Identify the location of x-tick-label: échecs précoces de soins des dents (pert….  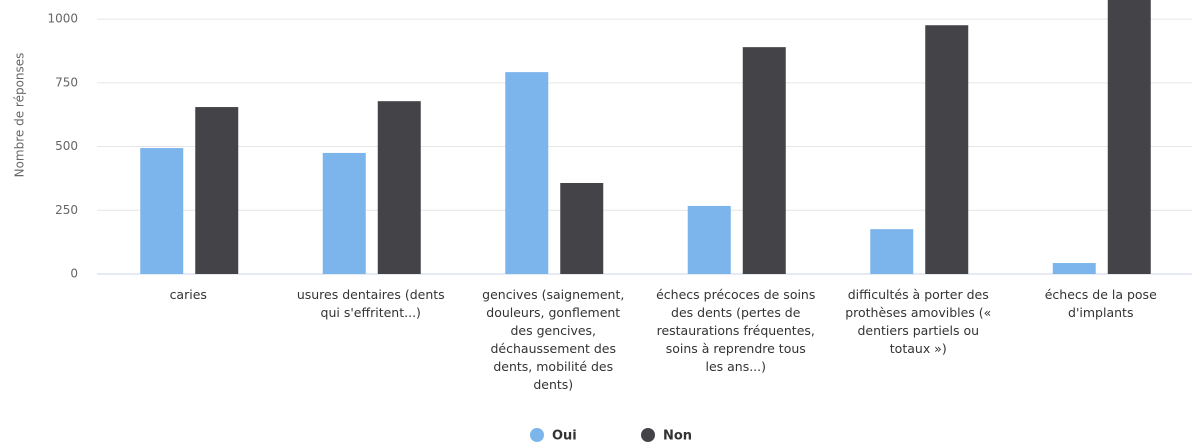
(736, 330).